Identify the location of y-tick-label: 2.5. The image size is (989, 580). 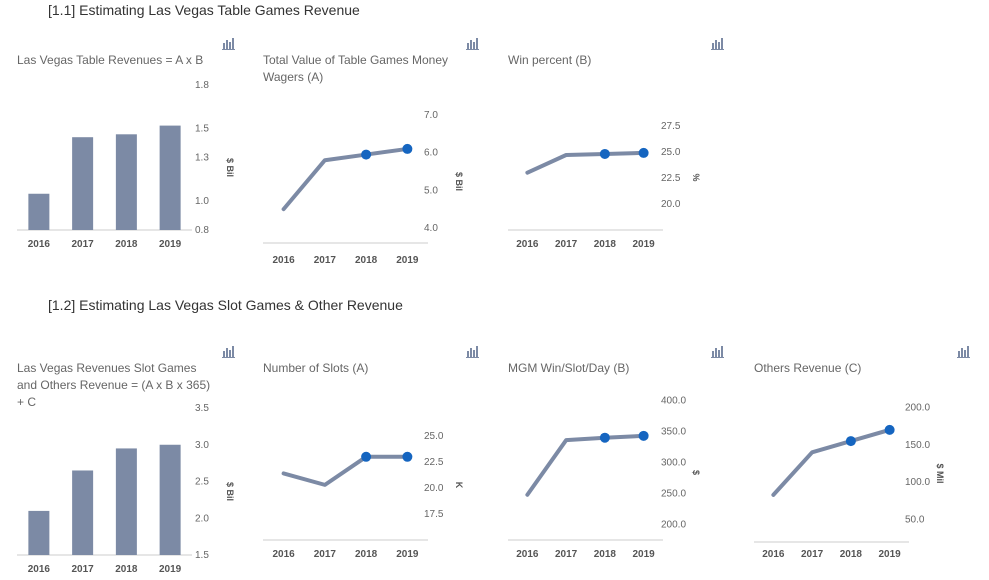
(202, 482).